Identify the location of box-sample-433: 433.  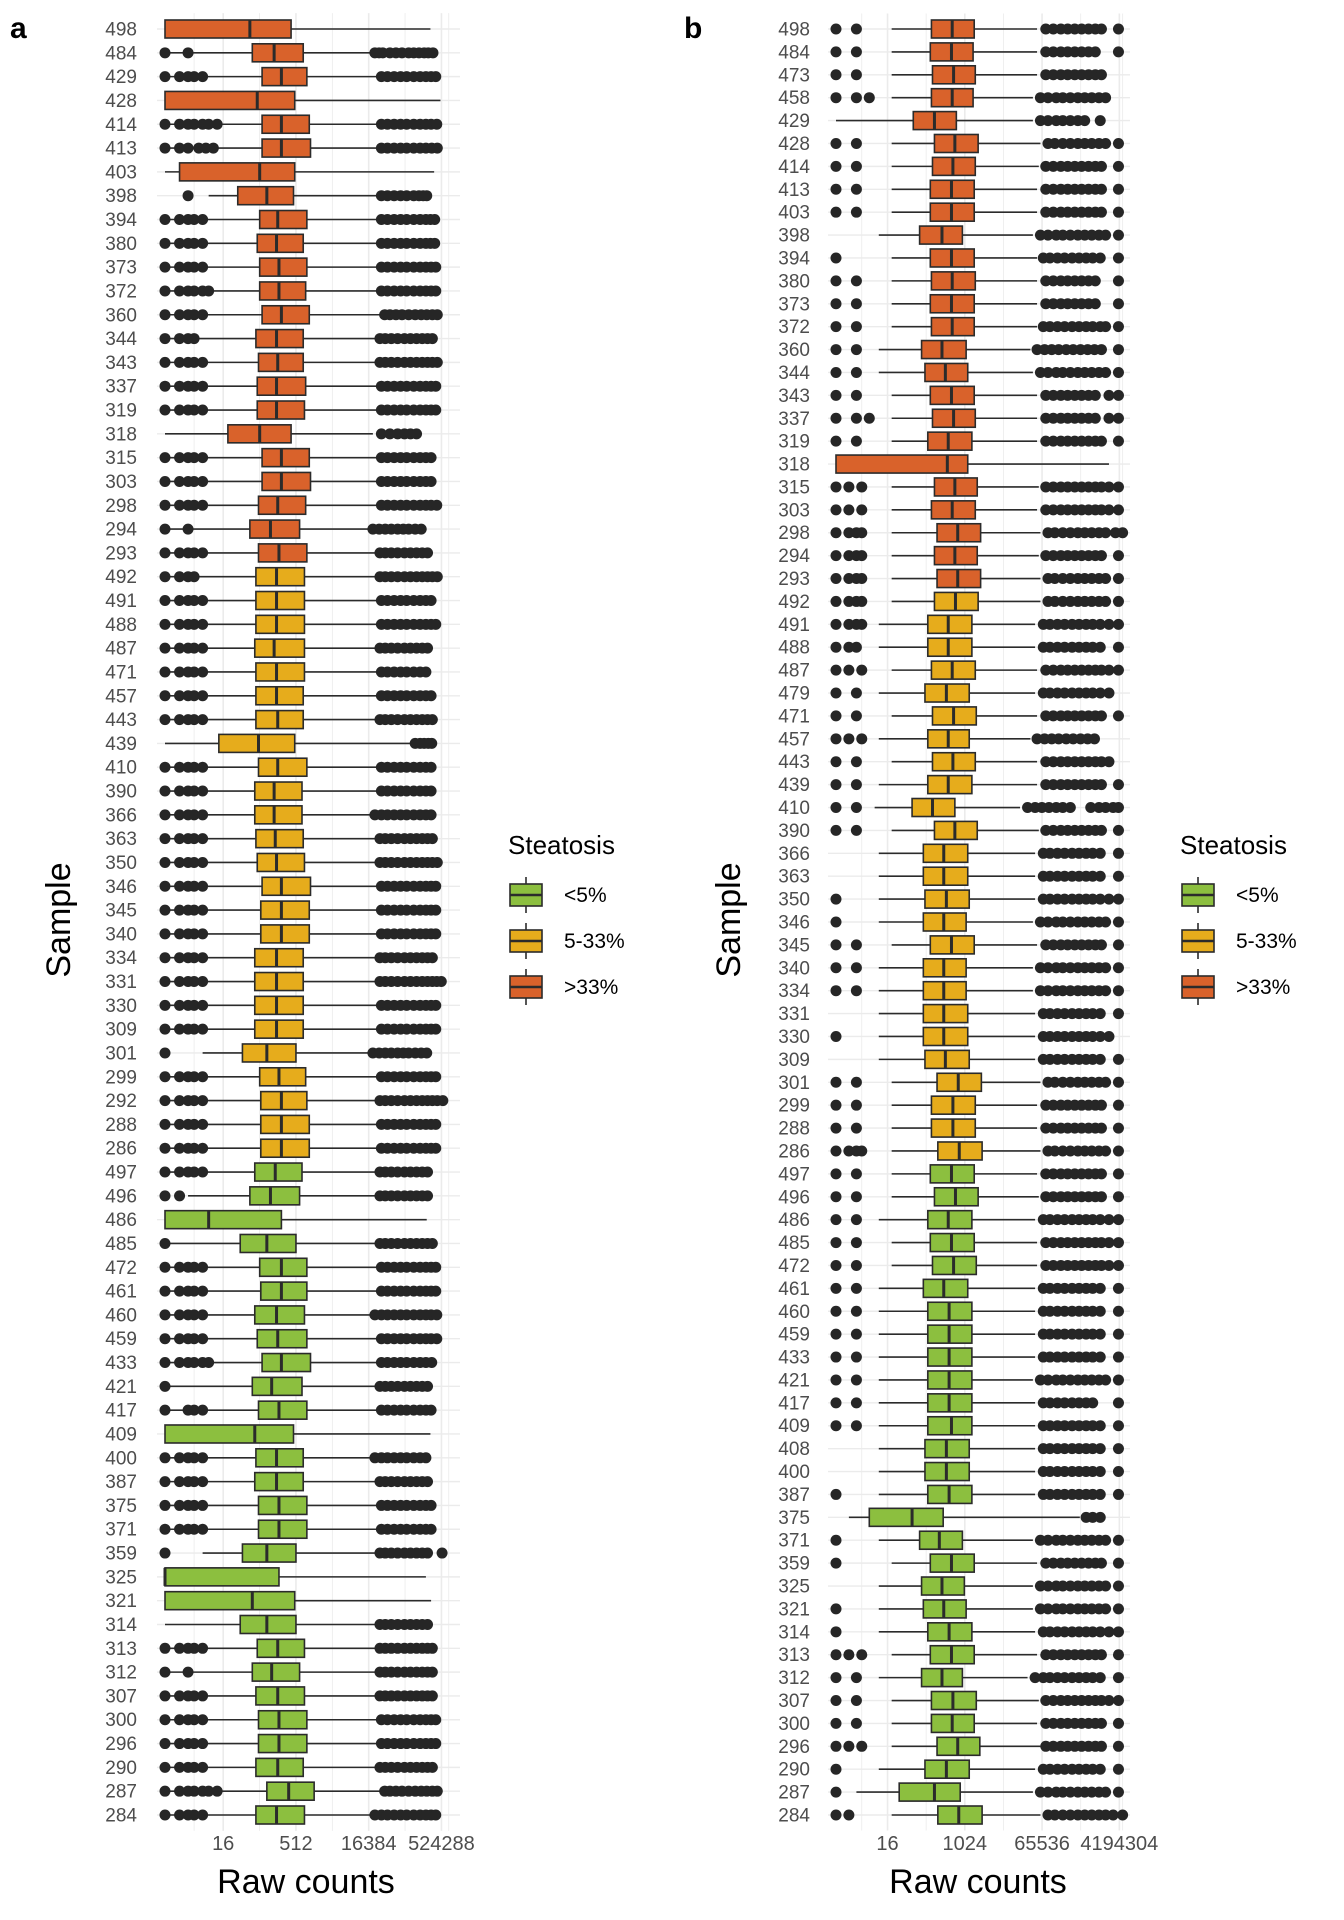
(271, 1363).